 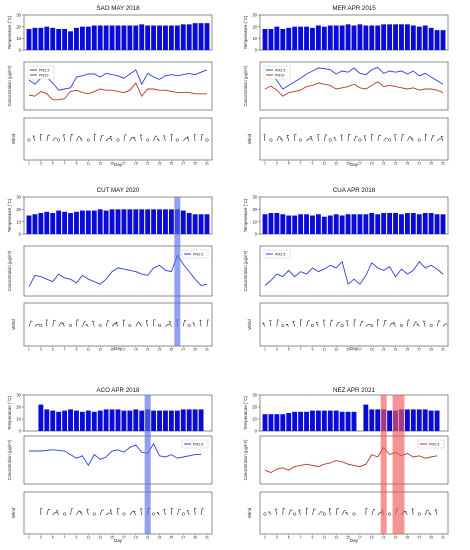 I want to click on day-tick-label: 15, so click(x=112, y=538).